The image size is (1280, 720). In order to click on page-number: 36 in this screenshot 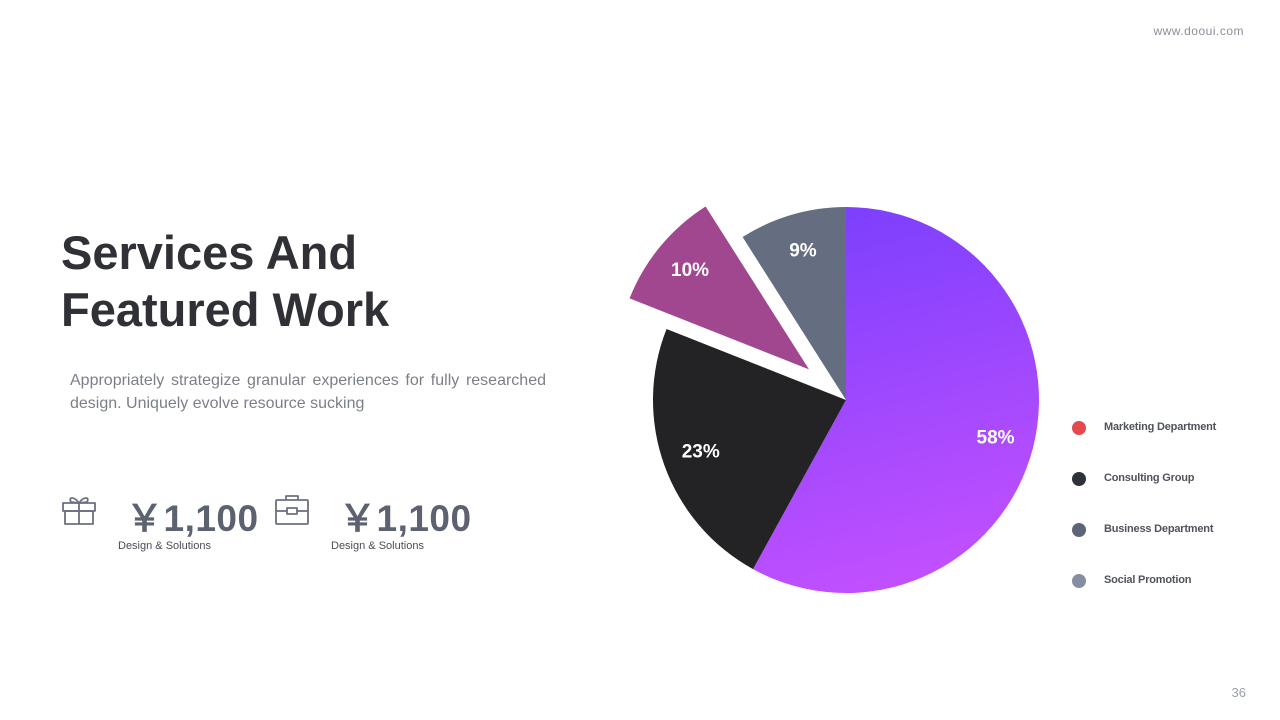, I will do `click(1238, 692)`.